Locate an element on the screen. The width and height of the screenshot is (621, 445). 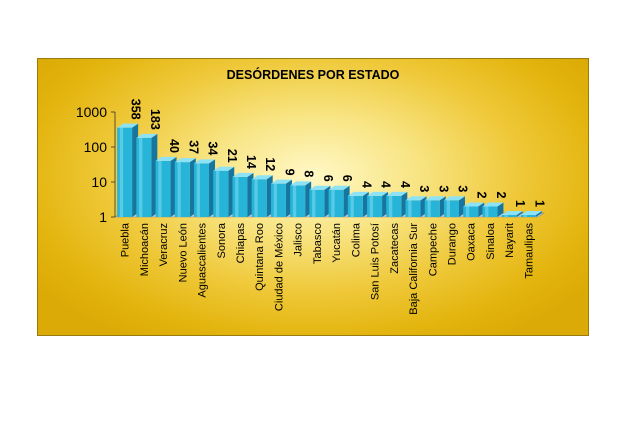
x-tick-label: Tabasco is located at coordinates (318, 243).